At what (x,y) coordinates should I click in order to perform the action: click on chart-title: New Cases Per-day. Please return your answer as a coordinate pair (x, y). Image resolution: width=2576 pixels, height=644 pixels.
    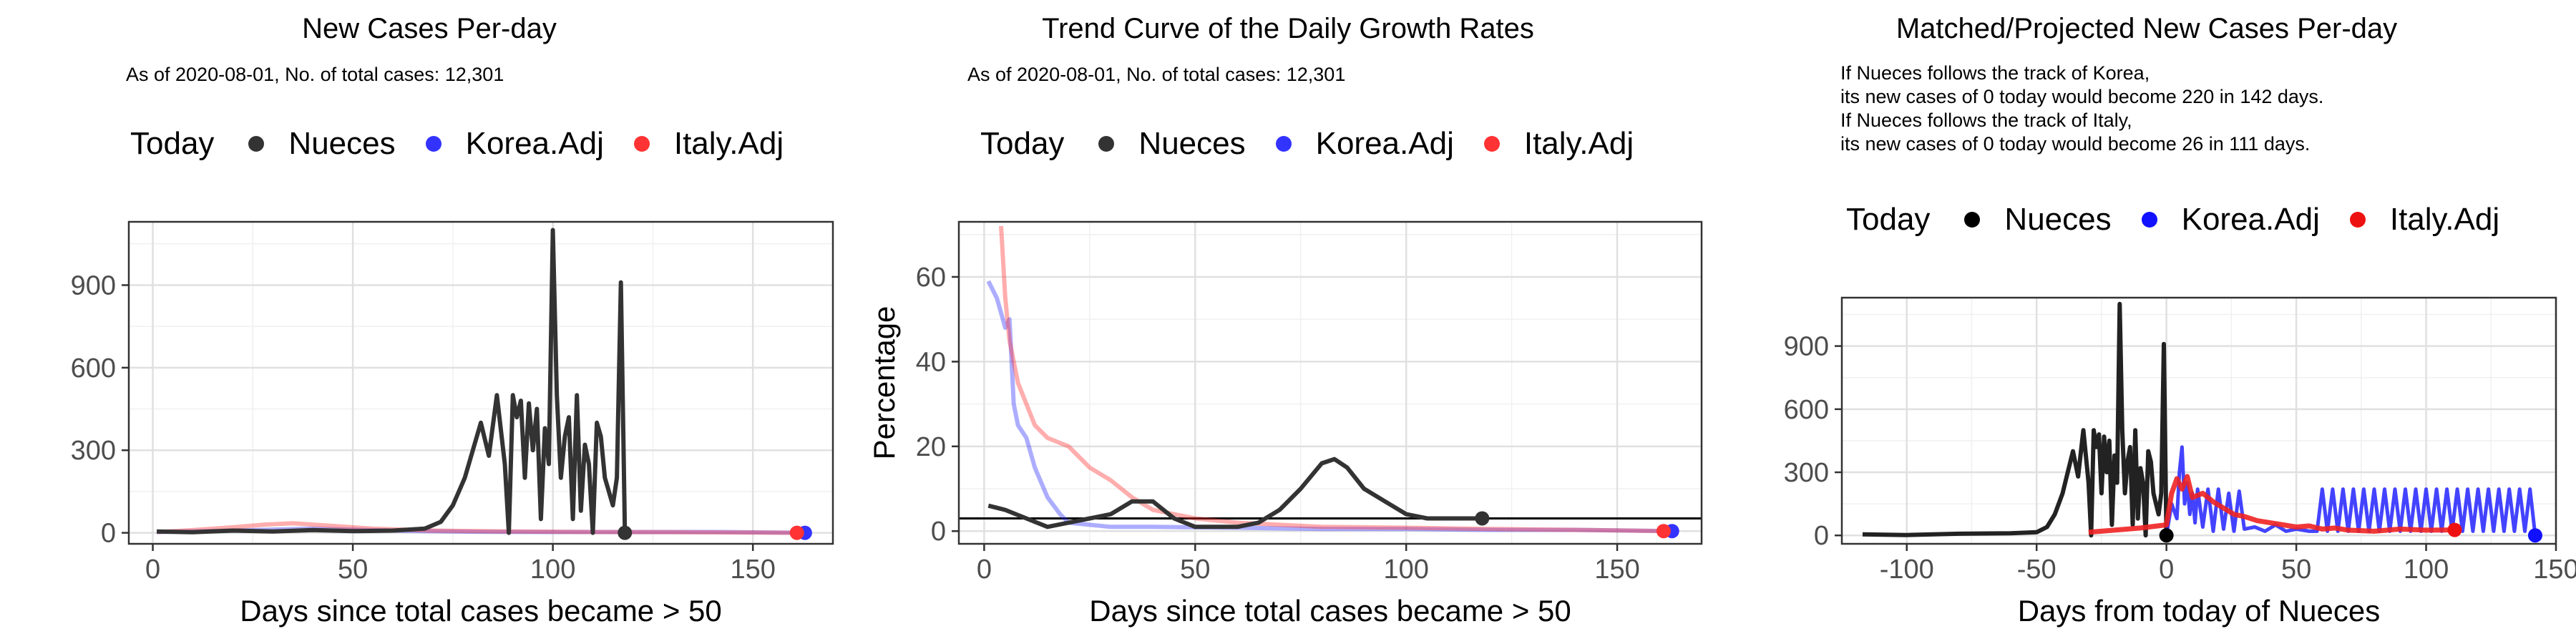
    Looking at the image, I should click on (429, 28).